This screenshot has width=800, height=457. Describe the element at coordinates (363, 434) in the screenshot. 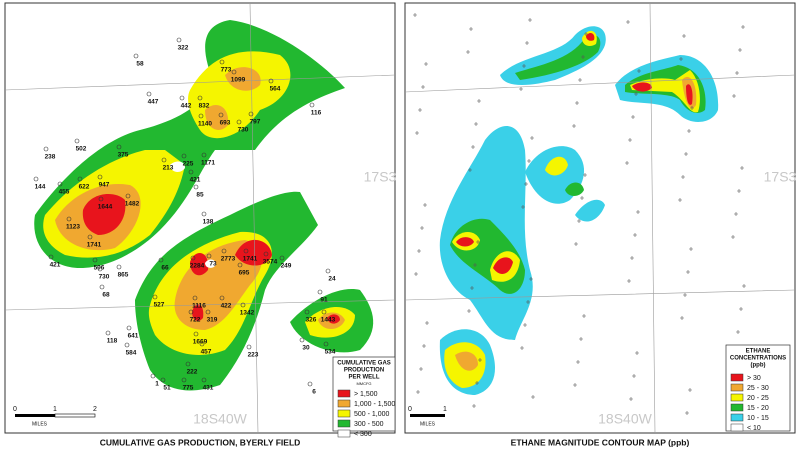

I see `legend-label: < 300` at that location.